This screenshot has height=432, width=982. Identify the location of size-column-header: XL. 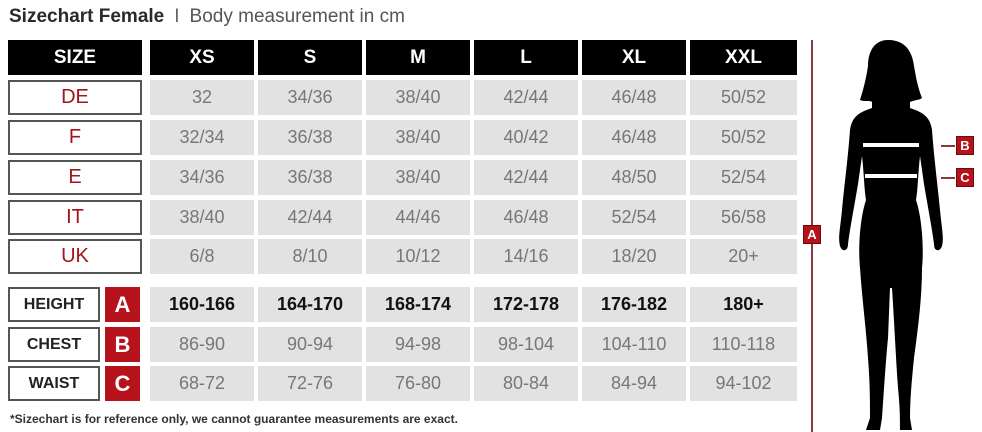
(634, 57).